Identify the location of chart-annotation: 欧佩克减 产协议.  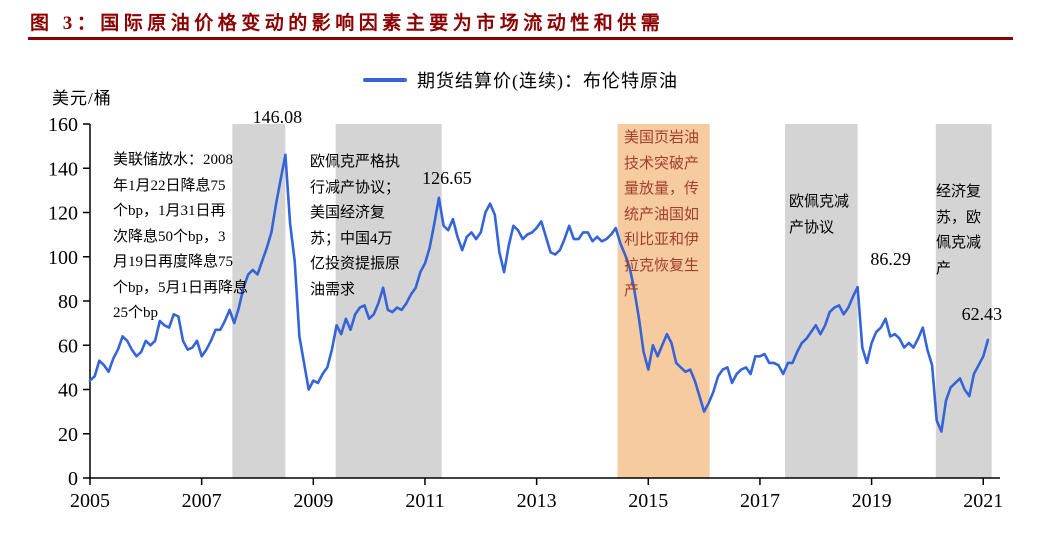
(819, 215).